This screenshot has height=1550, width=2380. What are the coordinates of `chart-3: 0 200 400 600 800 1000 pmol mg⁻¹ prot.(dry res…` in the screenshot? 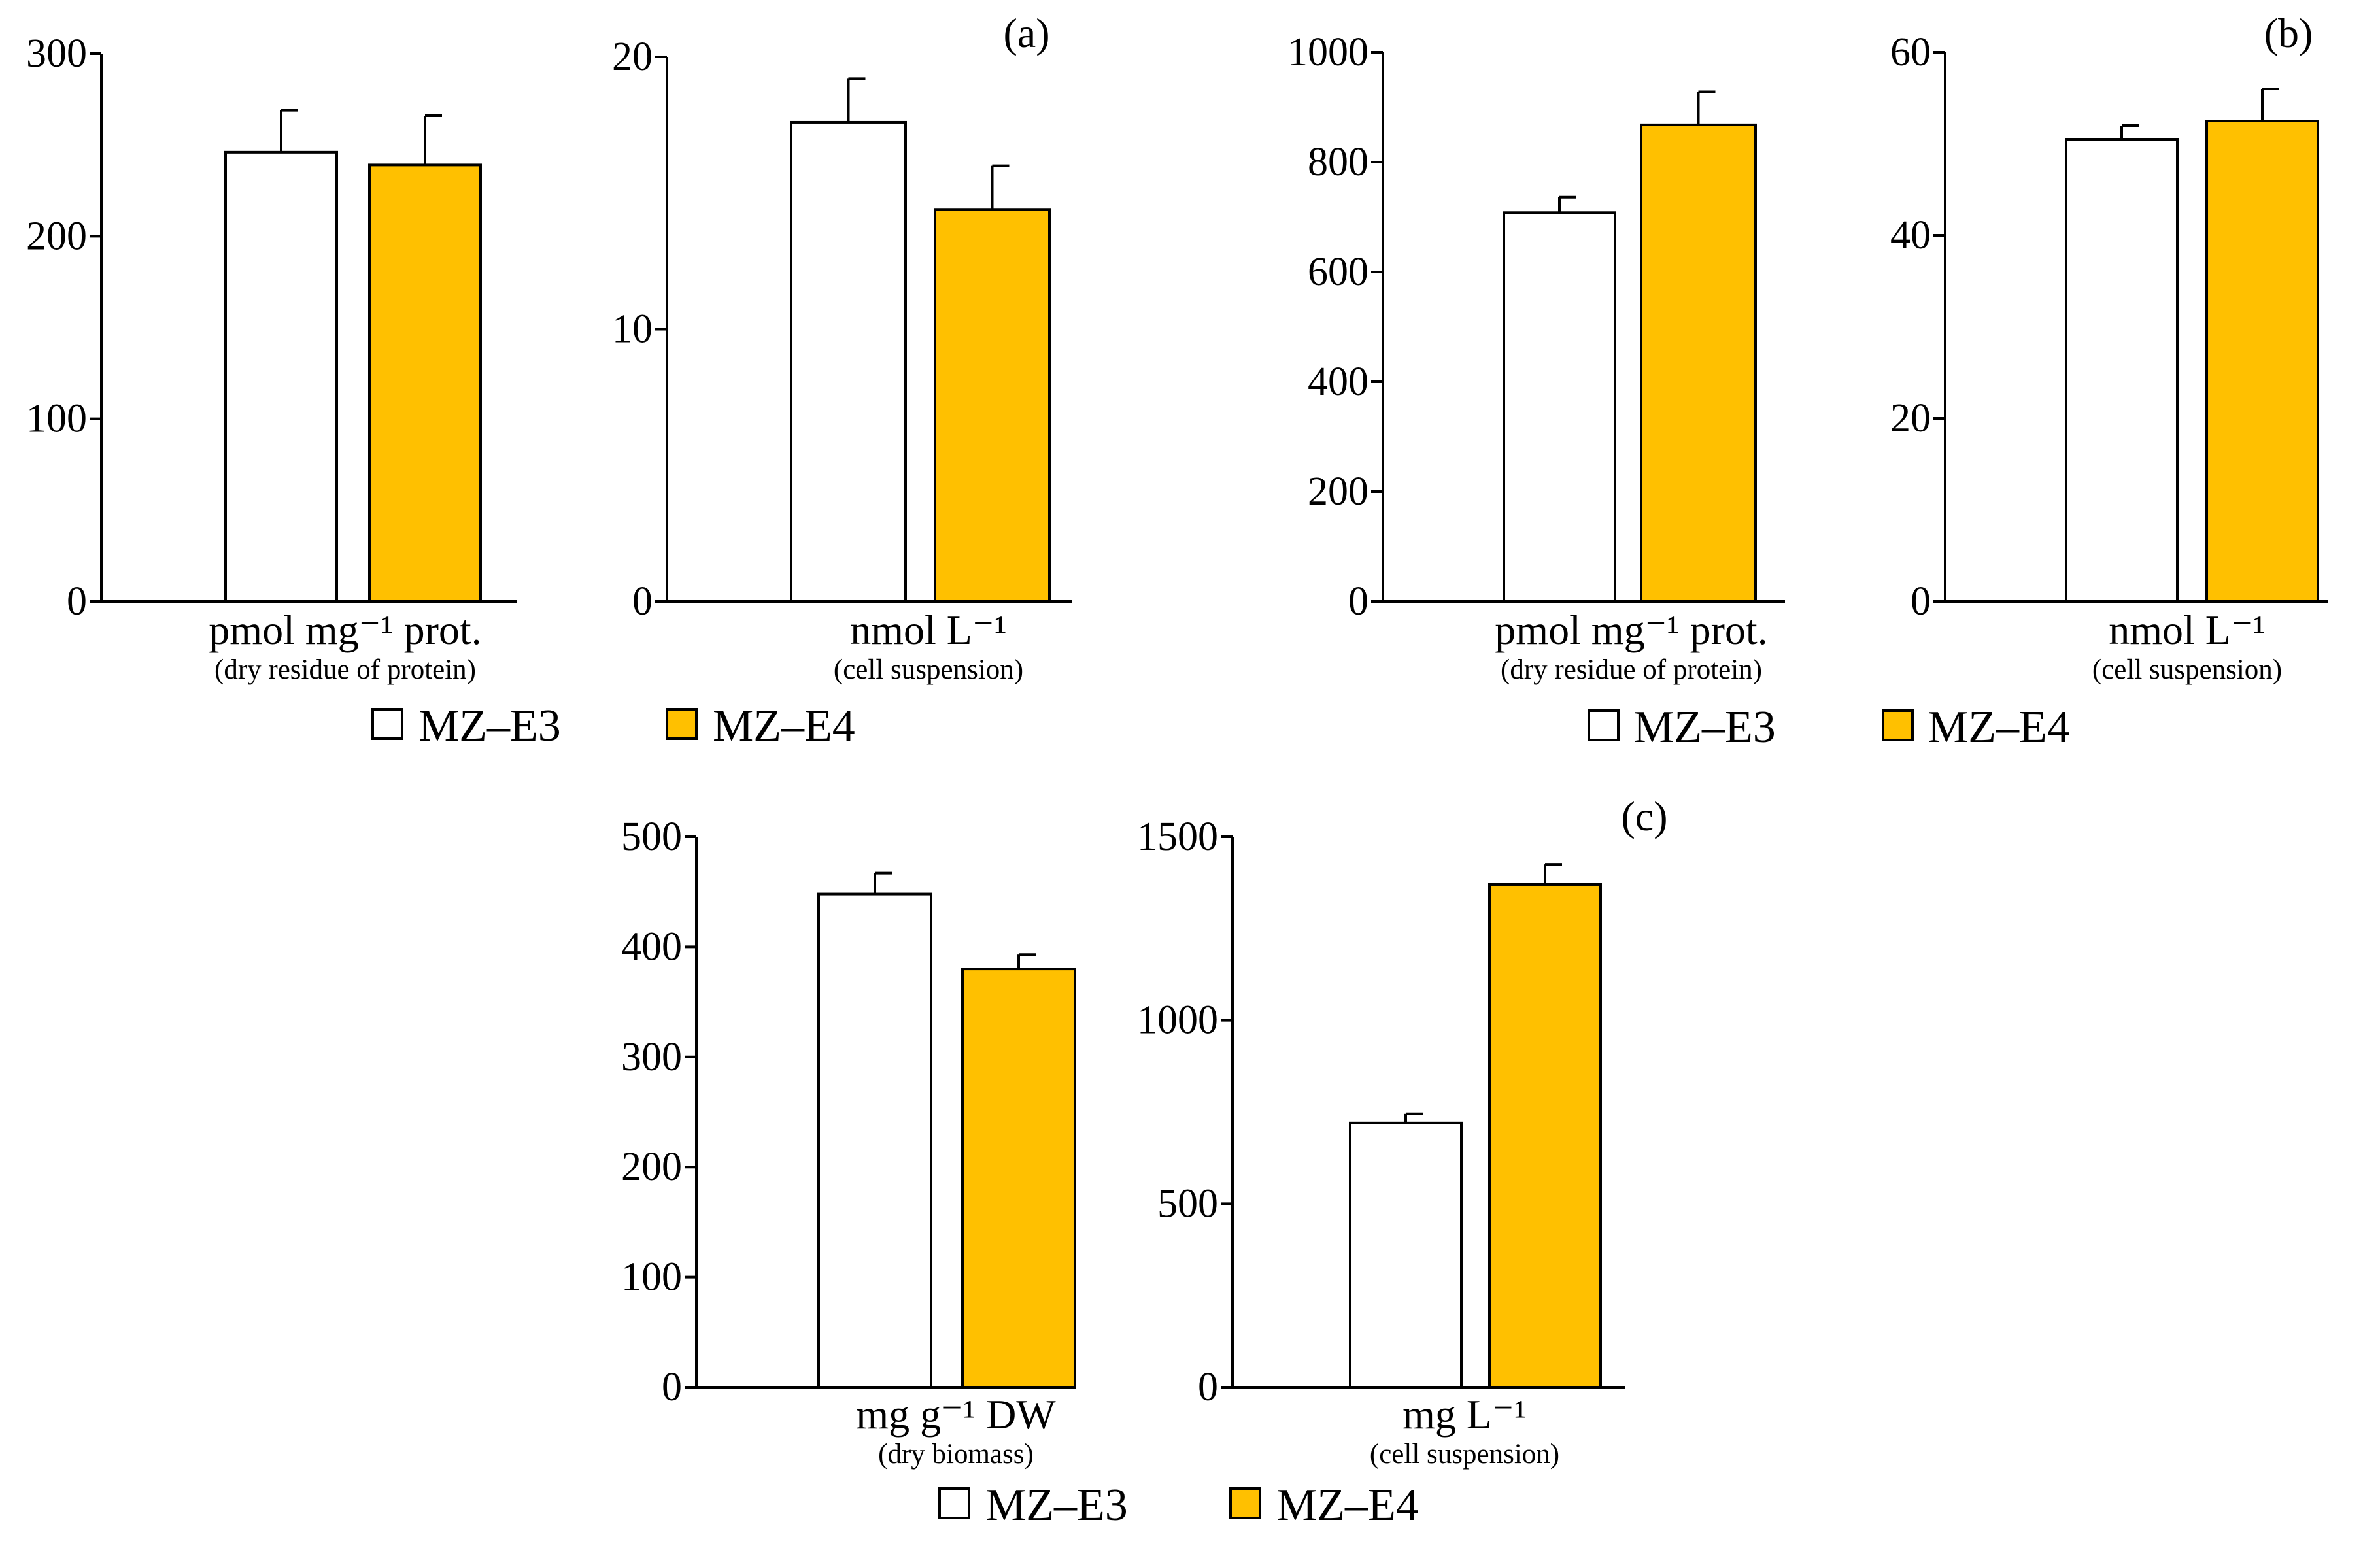 It's located at (1536, 357).